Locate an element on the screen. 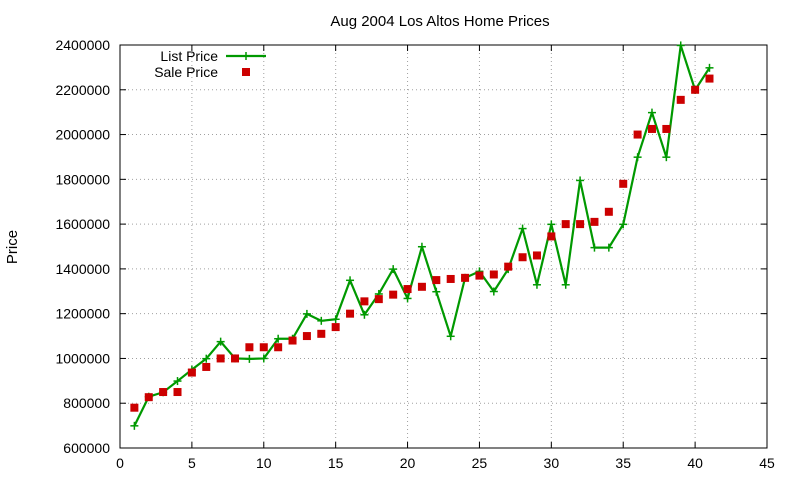 Image resolution: width=800 pixels, height=485 pixels. y-tick-label: 2000000 is located at coordinates (82, 135).